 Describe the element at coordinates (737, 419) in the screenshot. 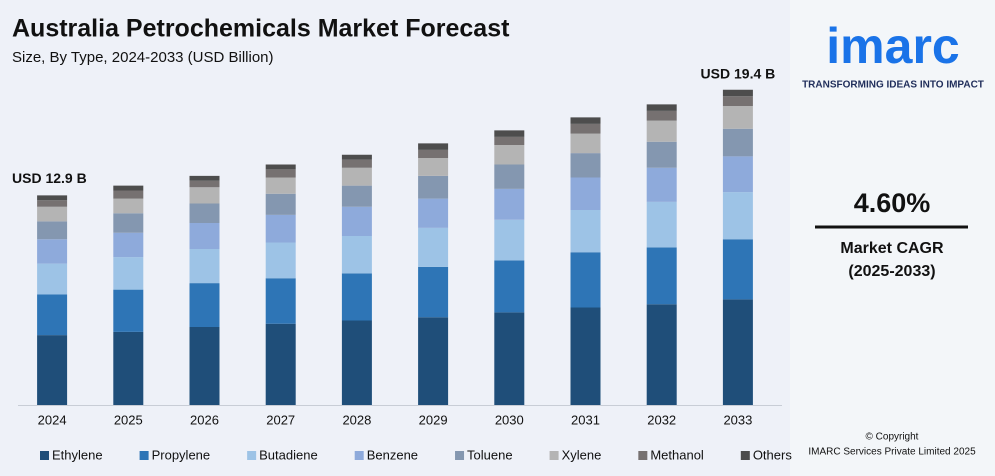

I see `x-tick-label: 2033` at that location.